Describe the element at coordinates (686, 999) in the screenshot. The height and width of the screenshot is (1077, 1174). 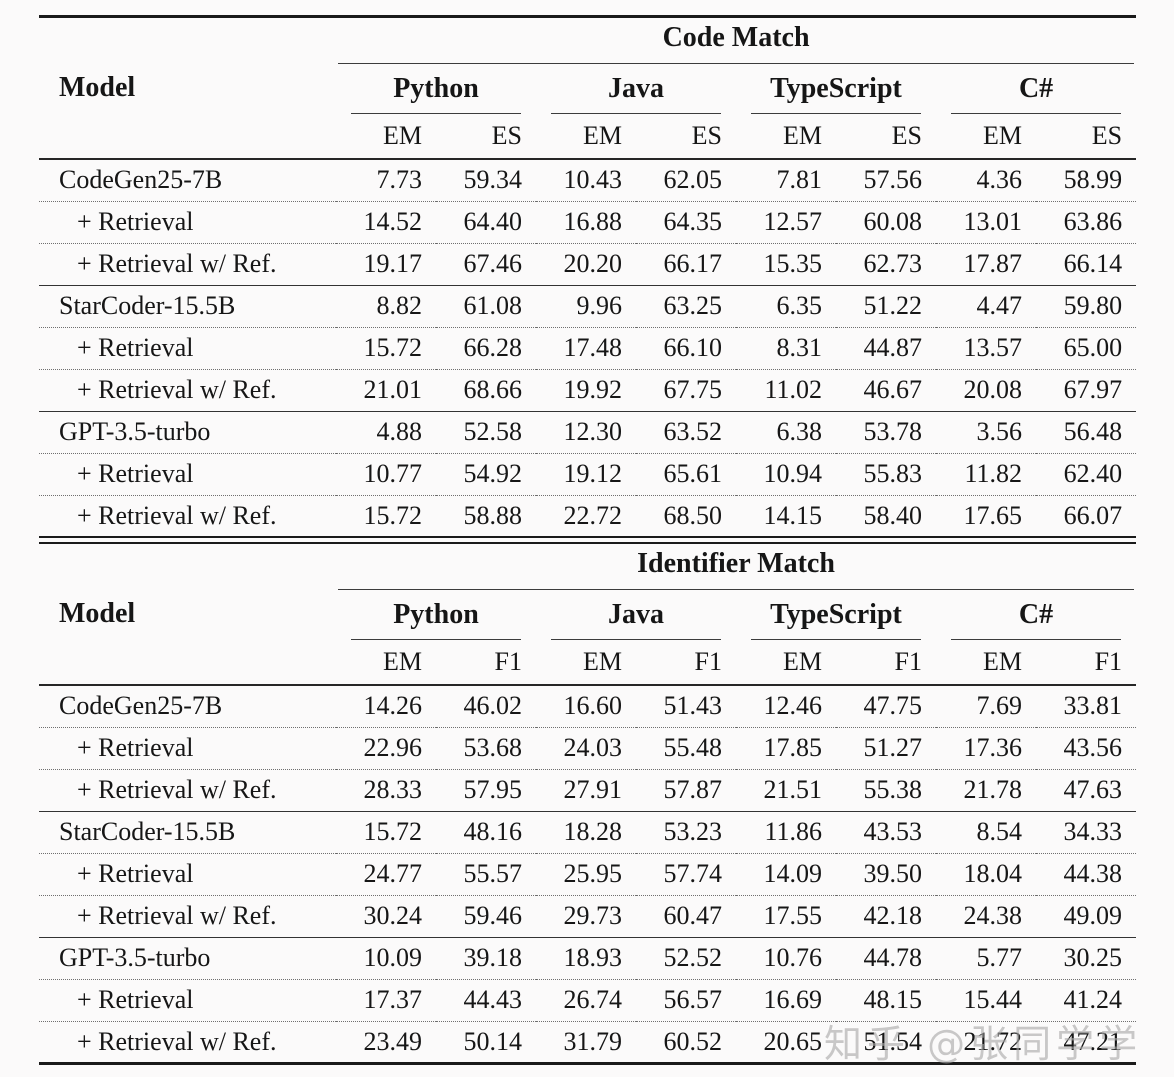
I see `value-cell: 56.57` at that location.